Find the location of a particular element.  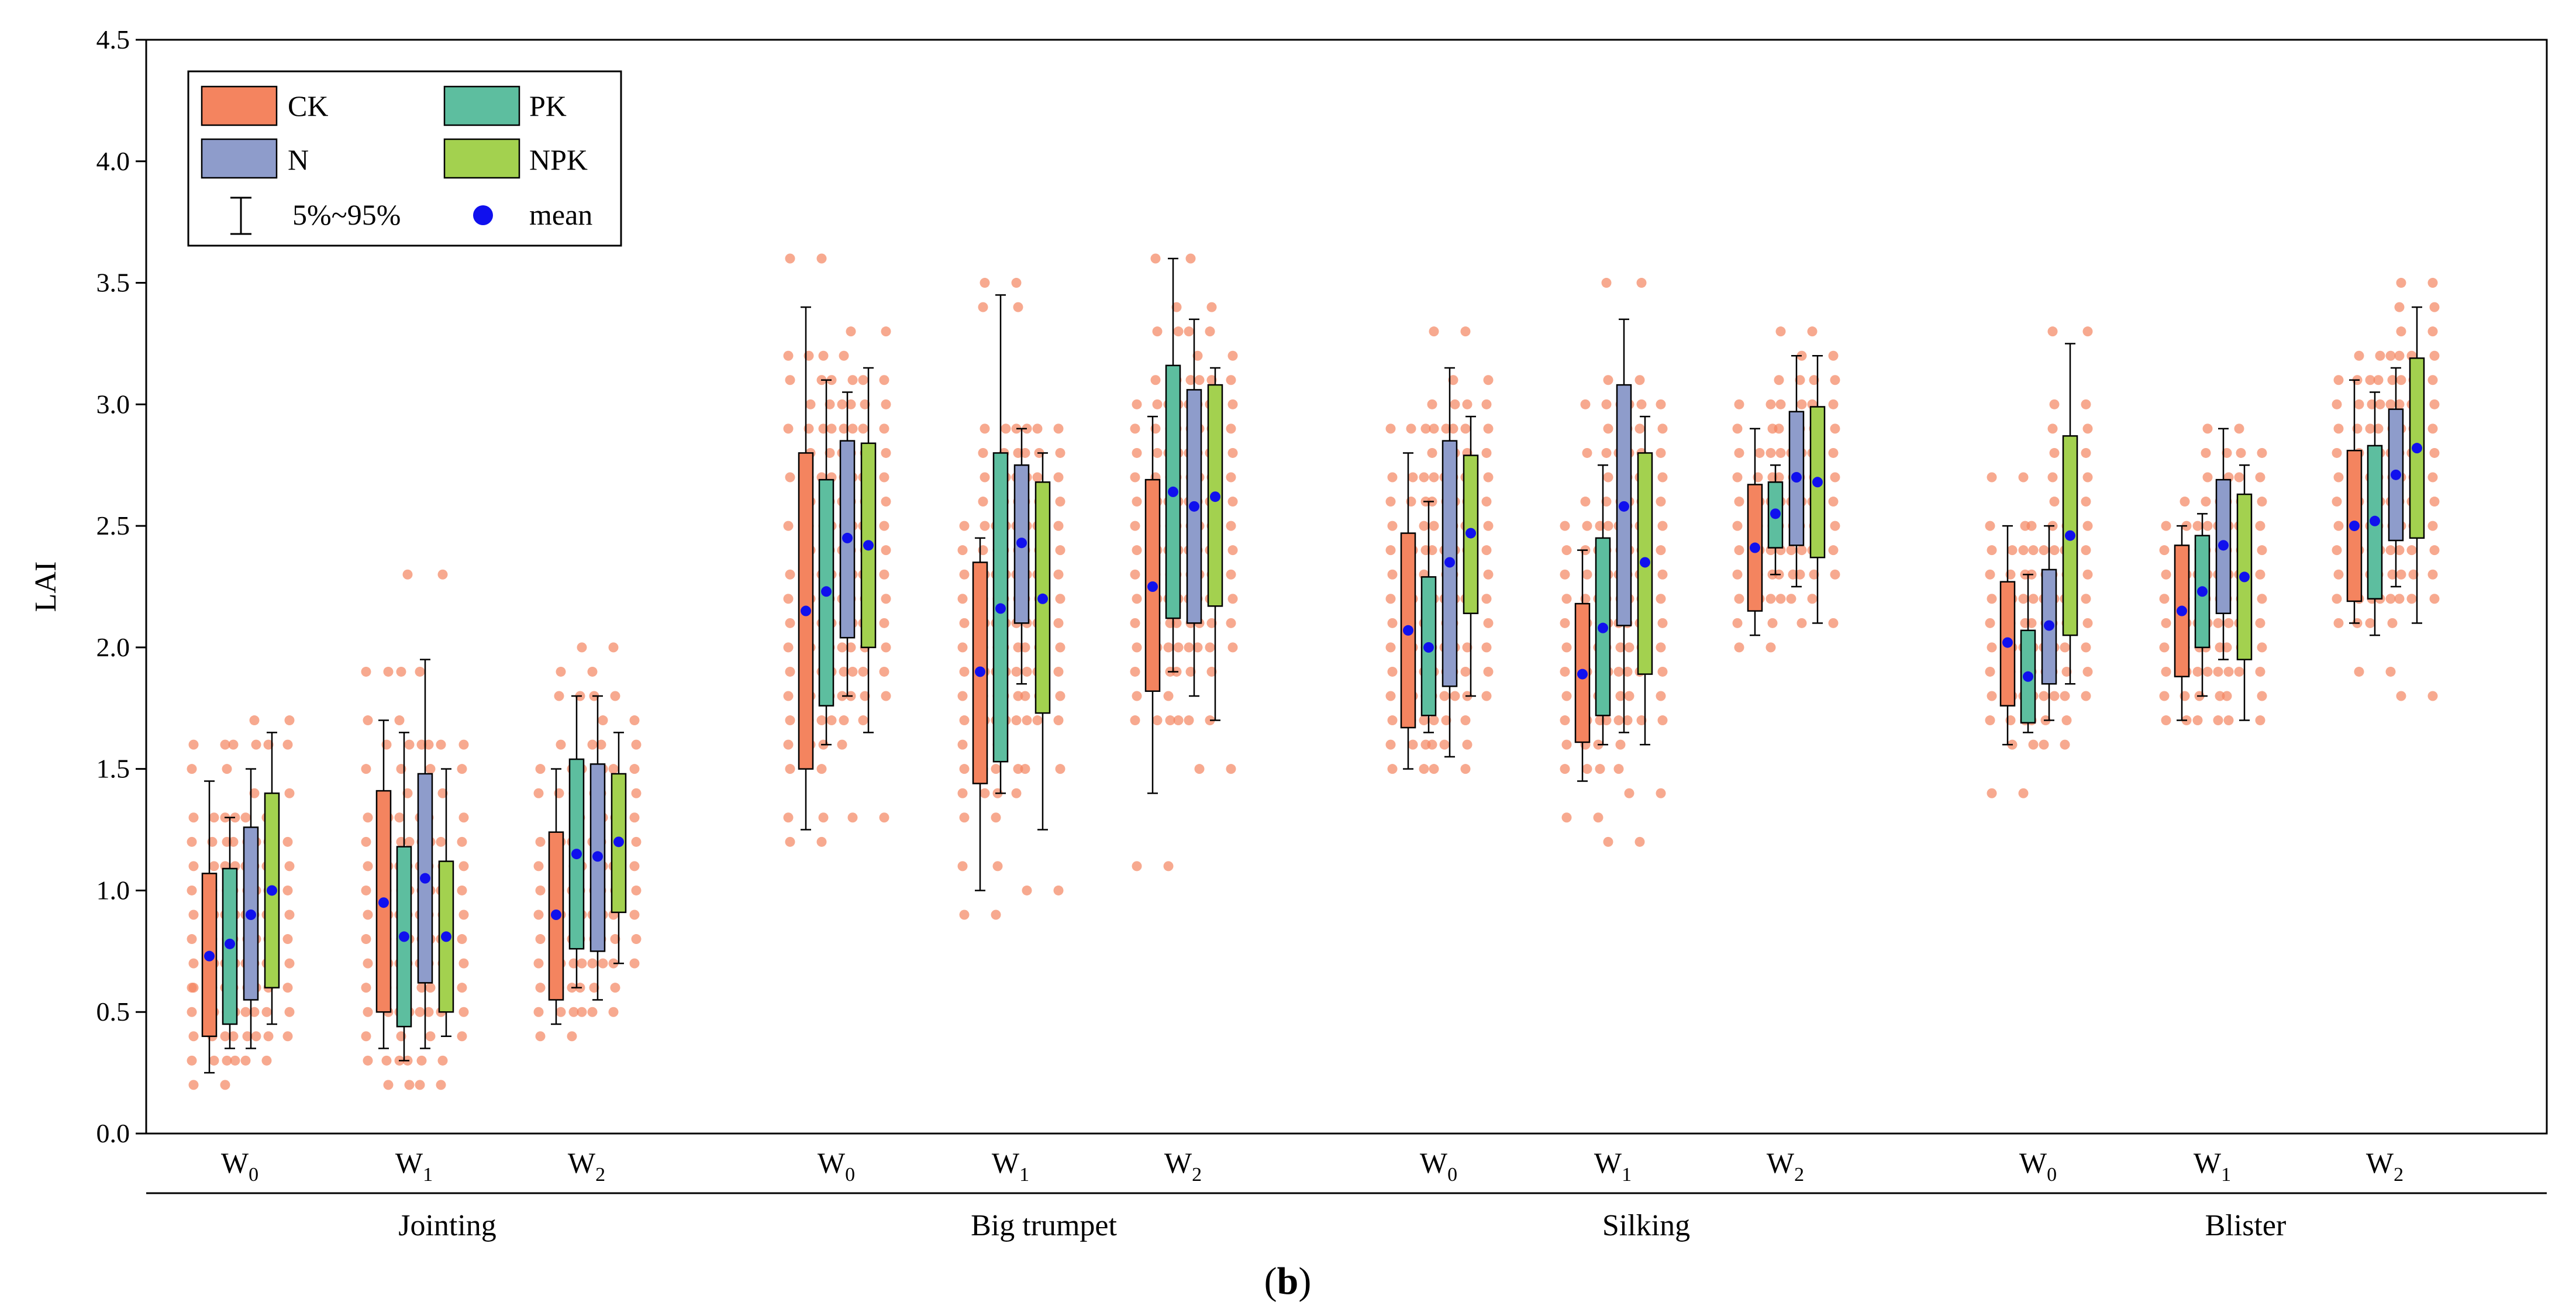

legend-label-ck: CK is located at coordinates (308, 105).